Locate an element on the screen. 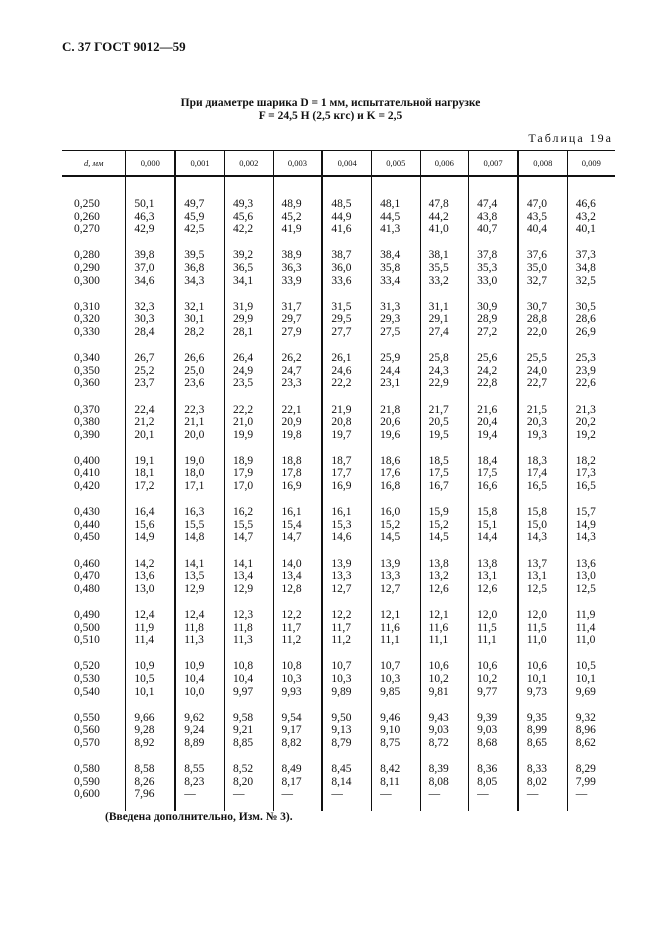 This screenshot has width=661, height=936. hardness-cell: 8,82 is located at coordinates (297, 743).